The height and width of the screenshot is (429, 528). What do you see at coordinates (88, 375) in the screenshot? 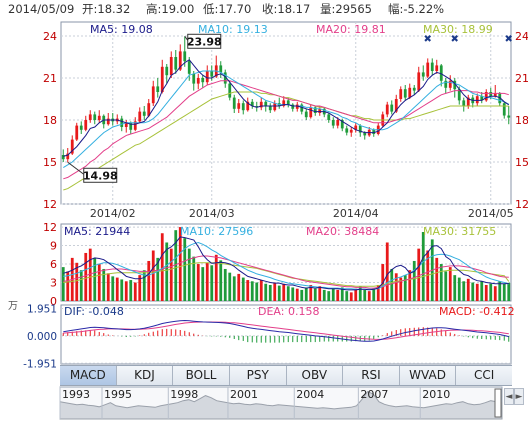
I see `tab-macd: MACD` at bounding box center [88, 375].